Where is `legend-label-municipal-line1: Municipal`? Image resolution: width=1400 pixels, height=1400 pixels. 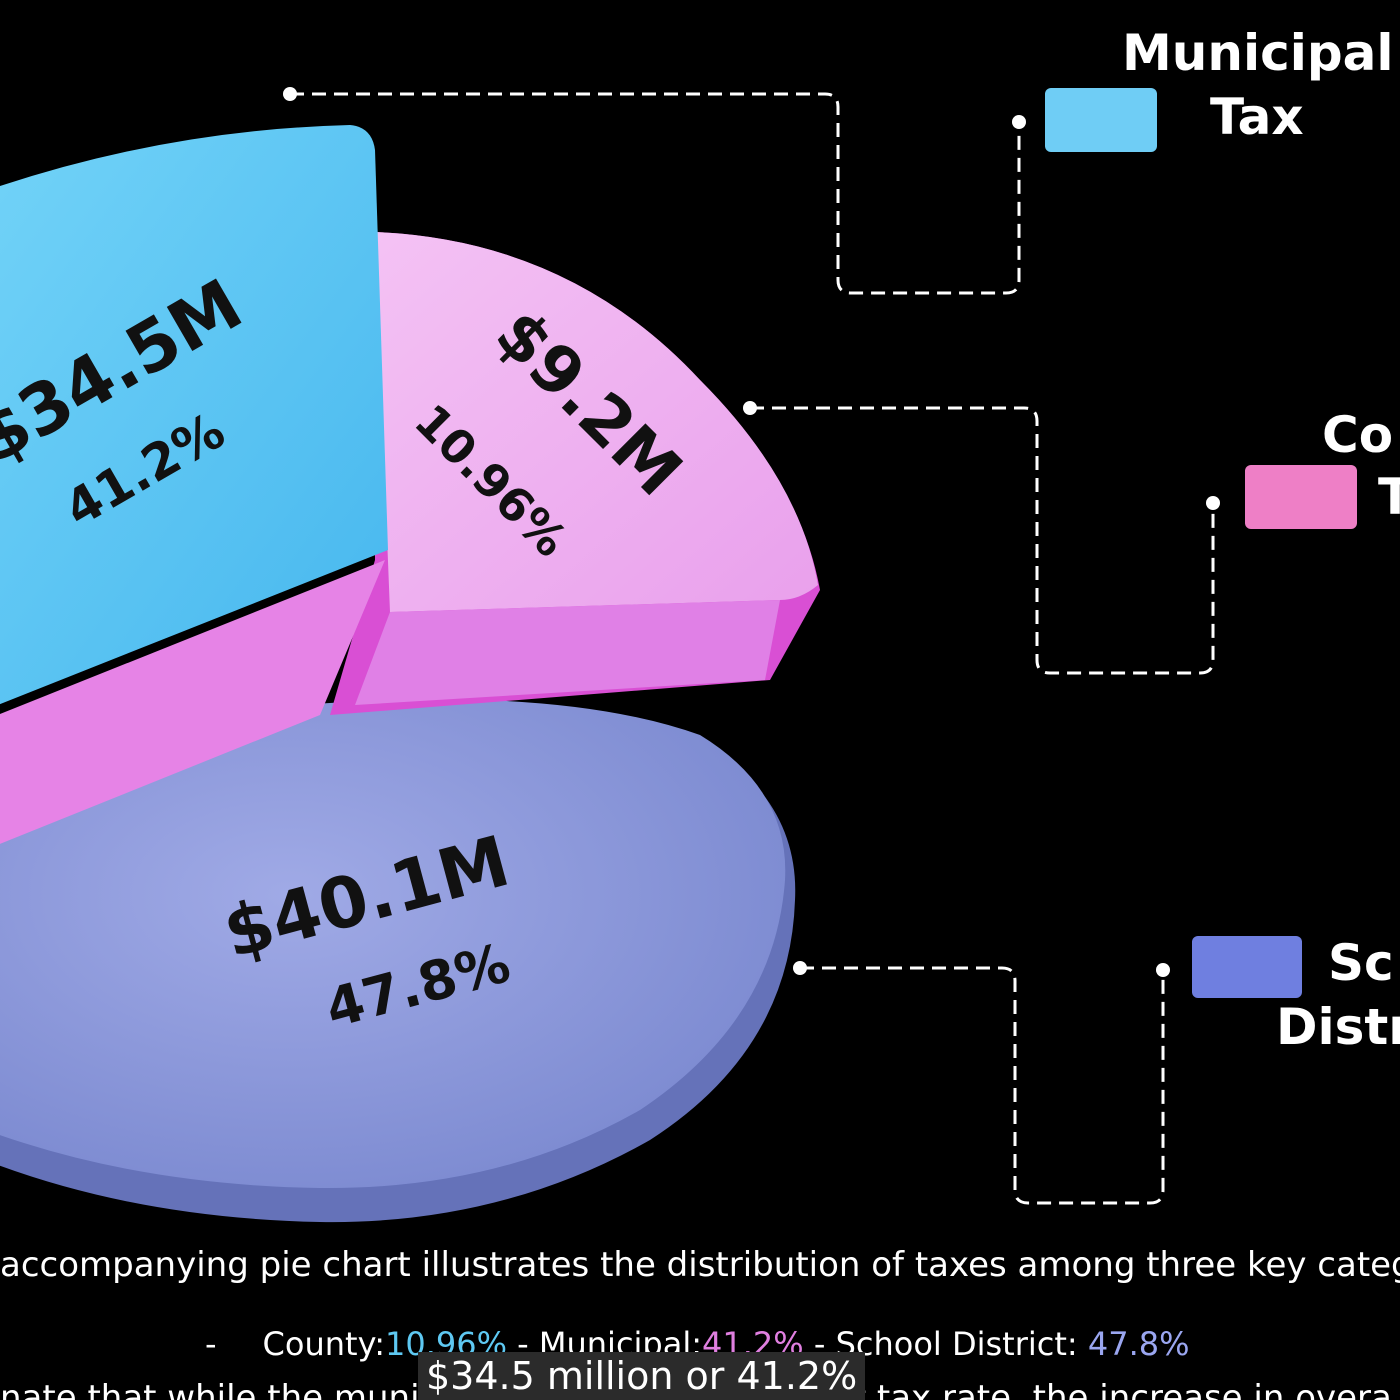 legend-label-municipal-line1: Municipal is located at coordinates (1258, 53).